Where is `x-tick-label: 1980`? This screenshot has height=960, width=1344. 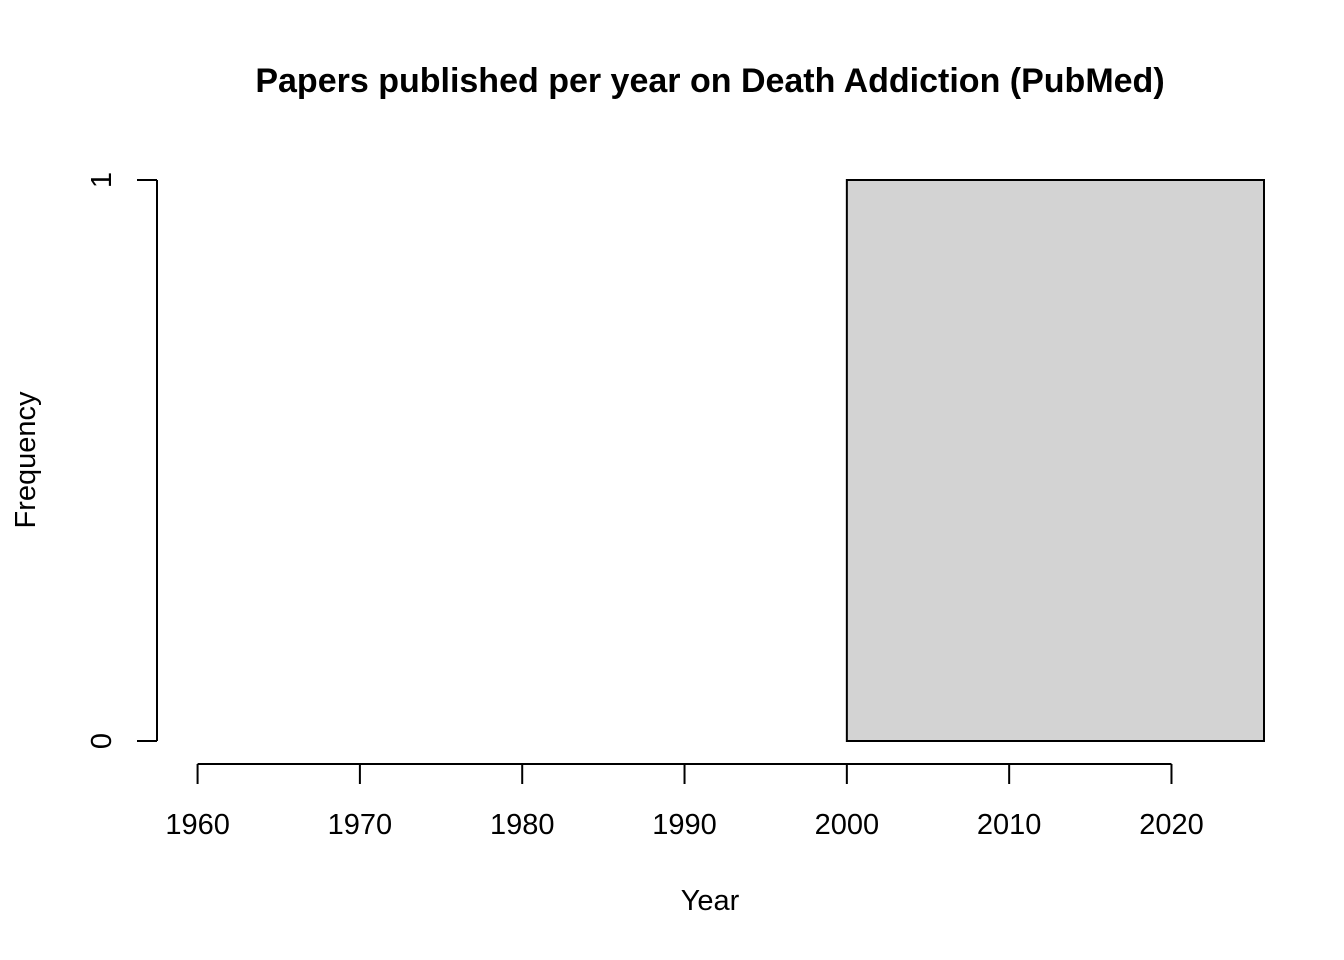 x-tick-label: 1980 is located at coordinates (522, 825).